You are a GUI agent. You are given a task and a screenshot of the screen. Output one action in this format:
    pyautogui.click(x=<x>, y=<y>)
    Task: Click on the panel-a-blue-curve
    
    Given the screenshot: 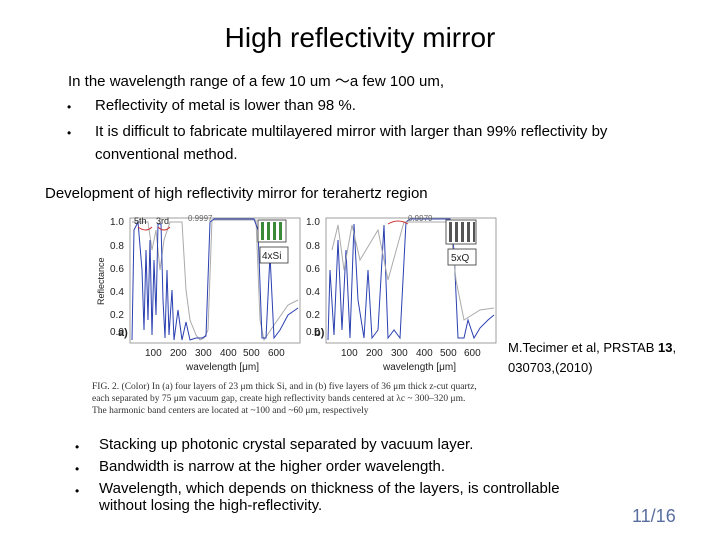 What is the action you would take?
    pyautogui.click(x=215, y=279)
    